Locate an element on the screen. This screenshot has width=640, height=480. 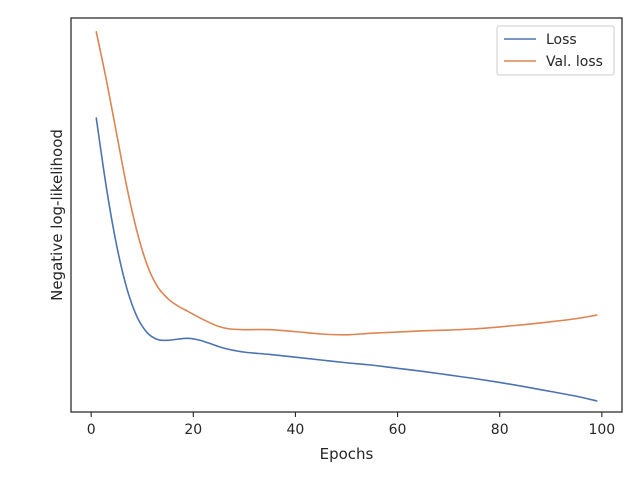
x-tick-label: 20 is located at coordinates (193, 430).